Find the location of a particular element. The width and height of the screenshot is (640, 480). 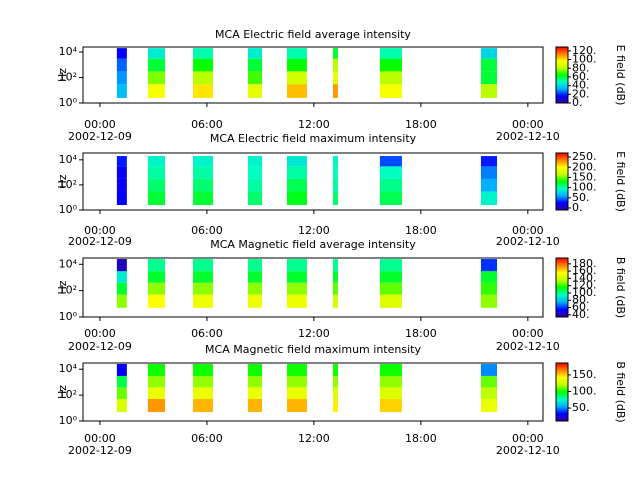

panel-title: MCA Magnetic field maximum intensity is located at coordinates (313, 349).